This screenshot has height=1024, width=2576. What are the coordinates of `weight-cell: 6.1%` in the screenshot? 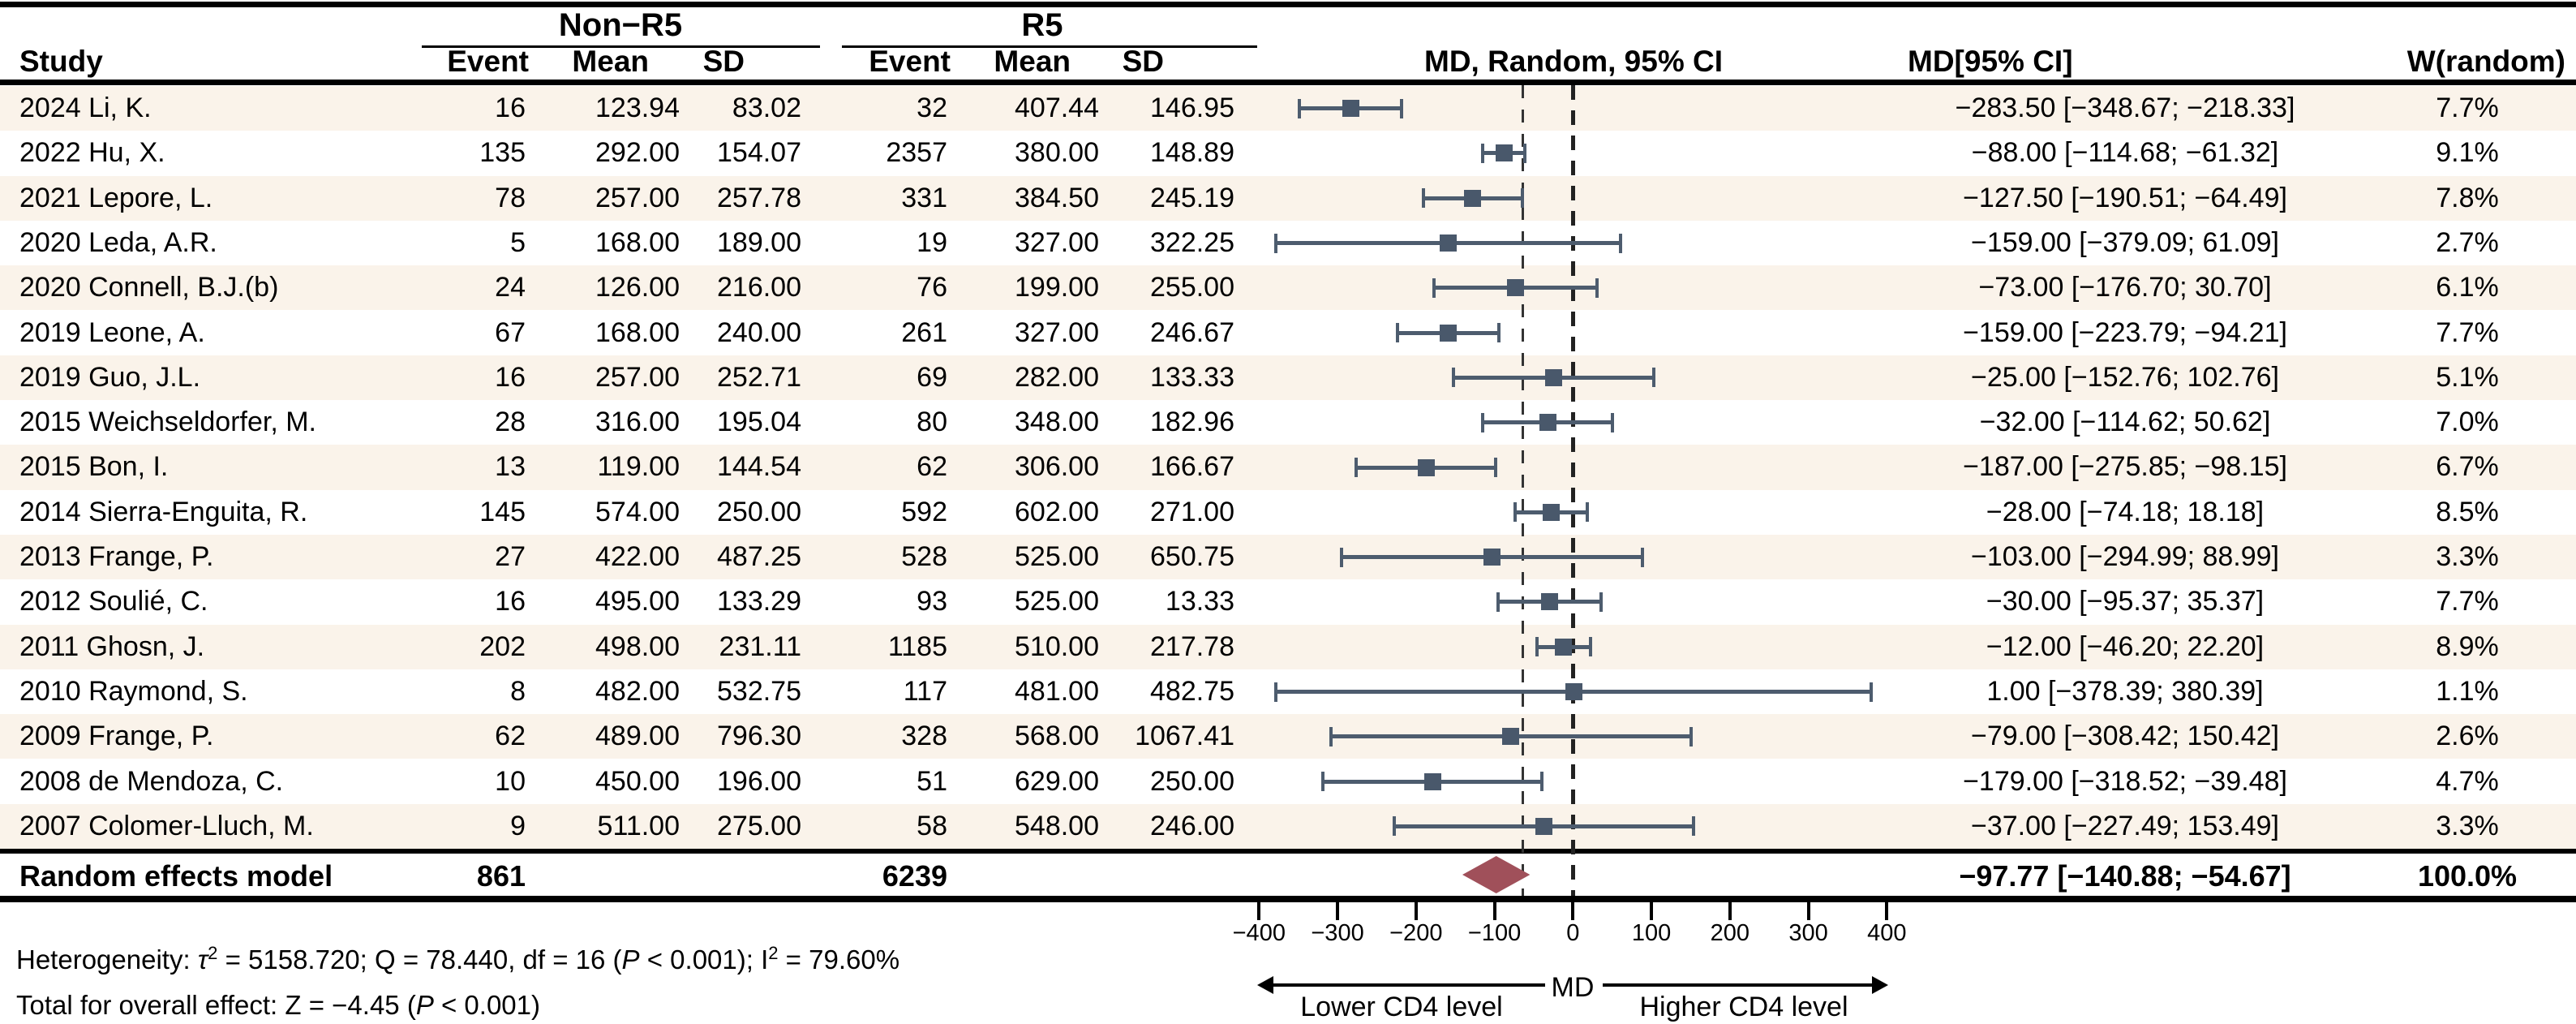 It's located at (2467, 287).